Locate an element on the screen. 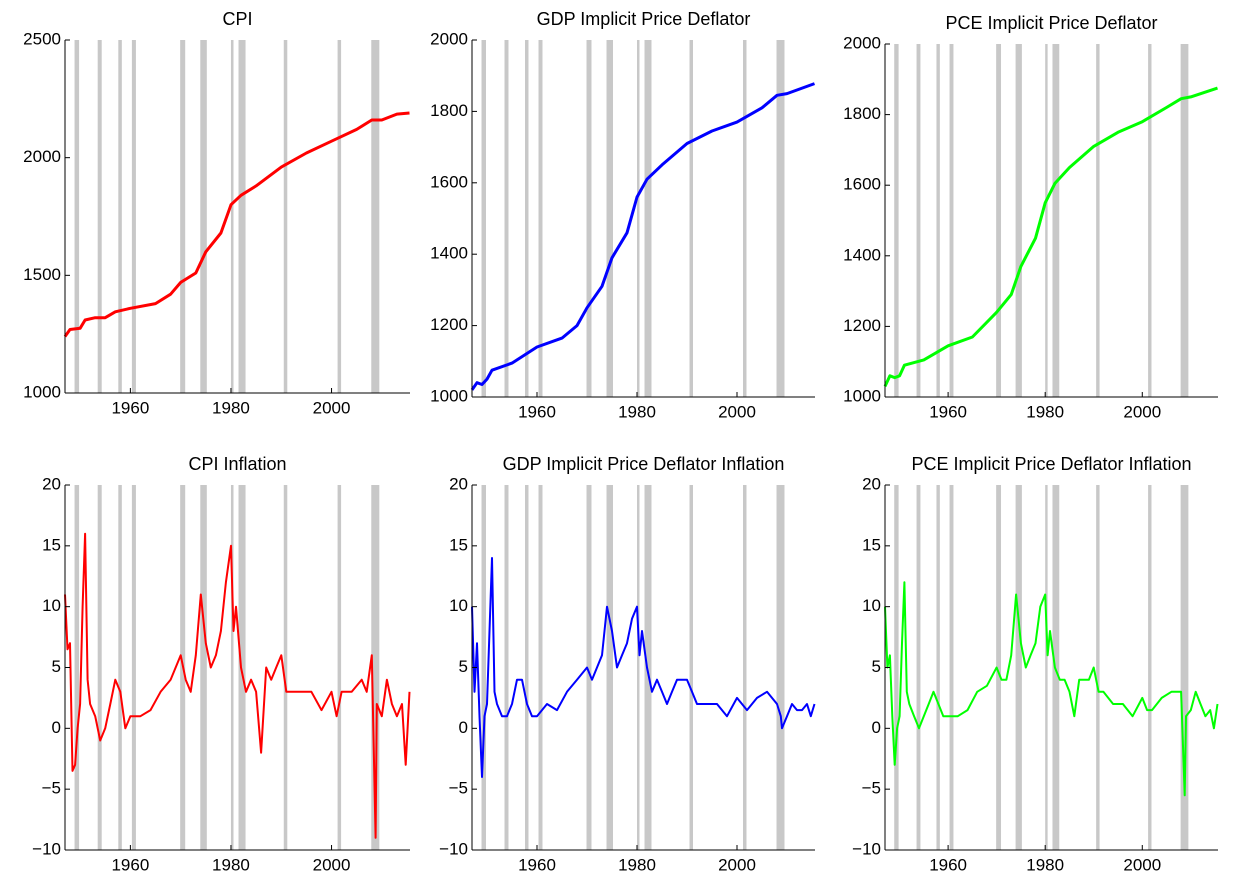 Image resolution: width=1242 pixels, height=878 pixels. chart-title: GDP Implicit Price Deflator Inflation is located at coordinates (644, 464).